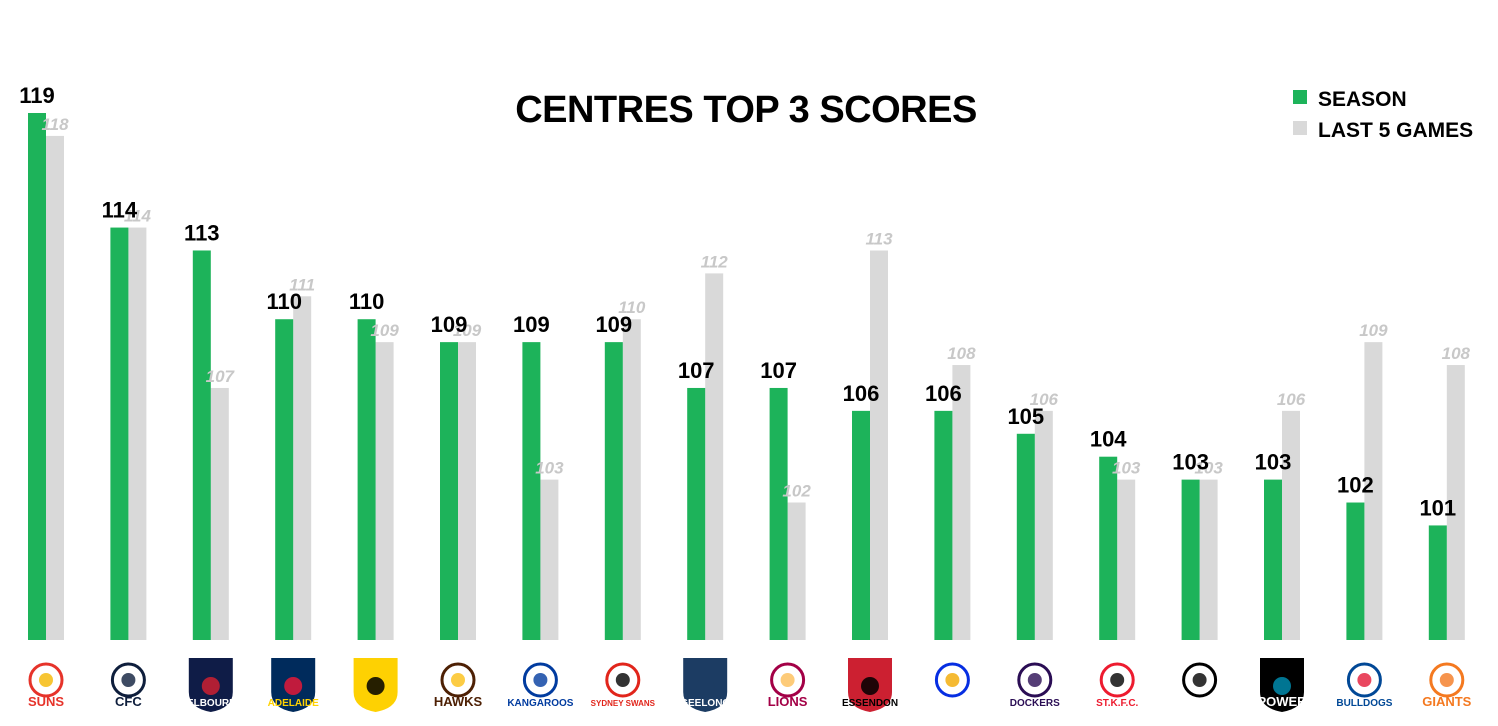 The width and height of the screenshot is (1498, 726). What do you see at coordinates (284, 301) in the screenshot?
I see `label-season-3: 110` at bounding box center [284, 301].